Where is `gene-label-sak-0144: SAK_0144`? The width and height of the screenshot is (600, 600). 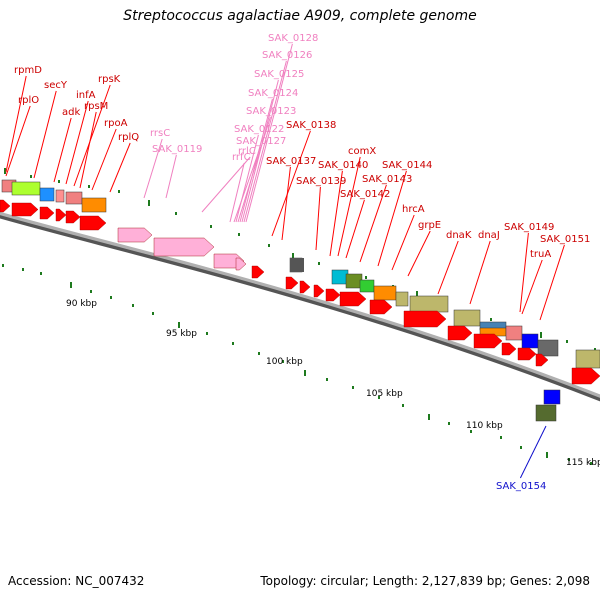 gene-label-sak-0144: SAK_0144 is located at coordinates (407, 165).